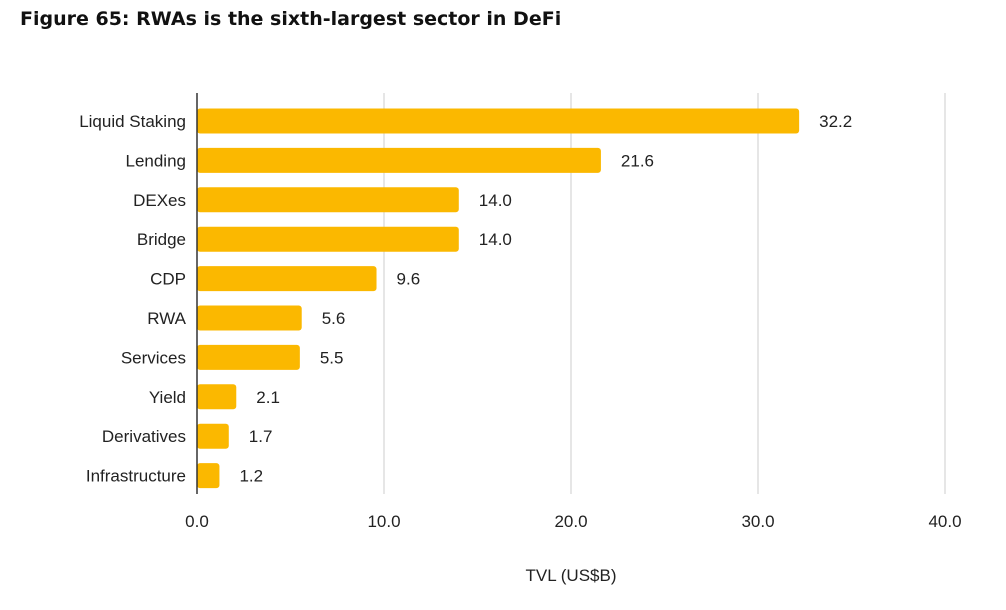 This screenshot has width=1006, height=610. Describe the element at coordinates (159, 200) in the screenshot. I see `category-label: DEXes` at that location.